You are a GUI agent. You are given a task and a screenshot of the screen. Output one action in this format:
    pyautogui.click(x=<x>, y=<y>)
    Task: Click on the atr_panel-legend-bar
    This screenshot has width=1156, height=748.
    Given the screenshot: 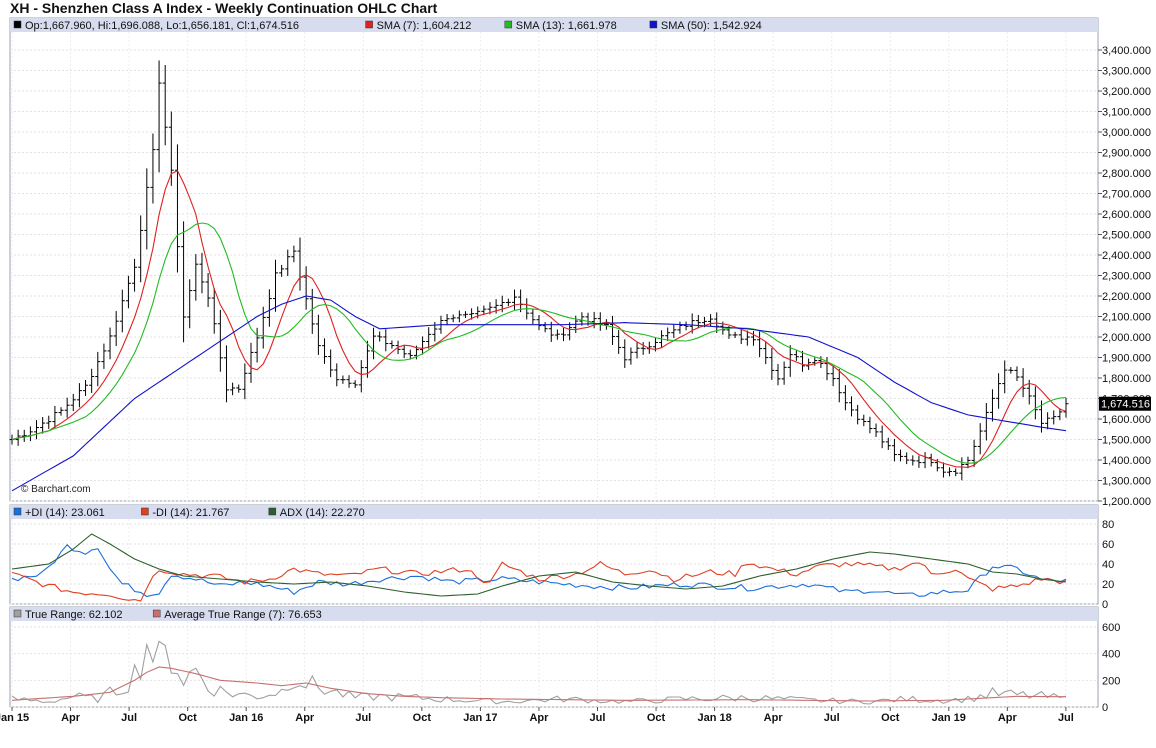 What is the action you would take?
    pyautogui.click(x=554, y=614)
    